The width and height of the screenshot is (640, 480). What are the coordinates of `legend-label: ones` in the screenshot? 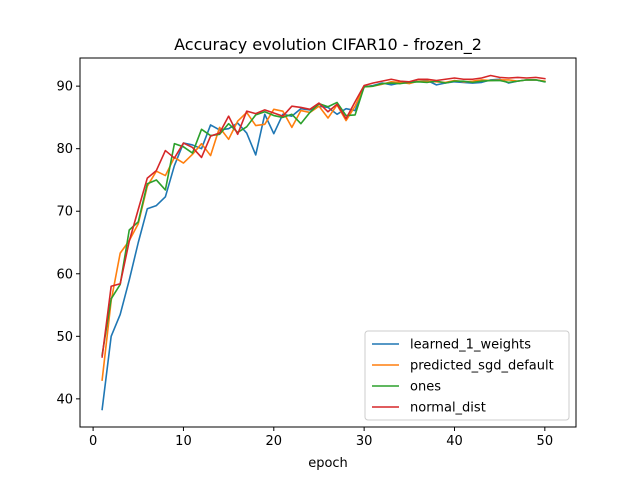 It's located at (425, 387).